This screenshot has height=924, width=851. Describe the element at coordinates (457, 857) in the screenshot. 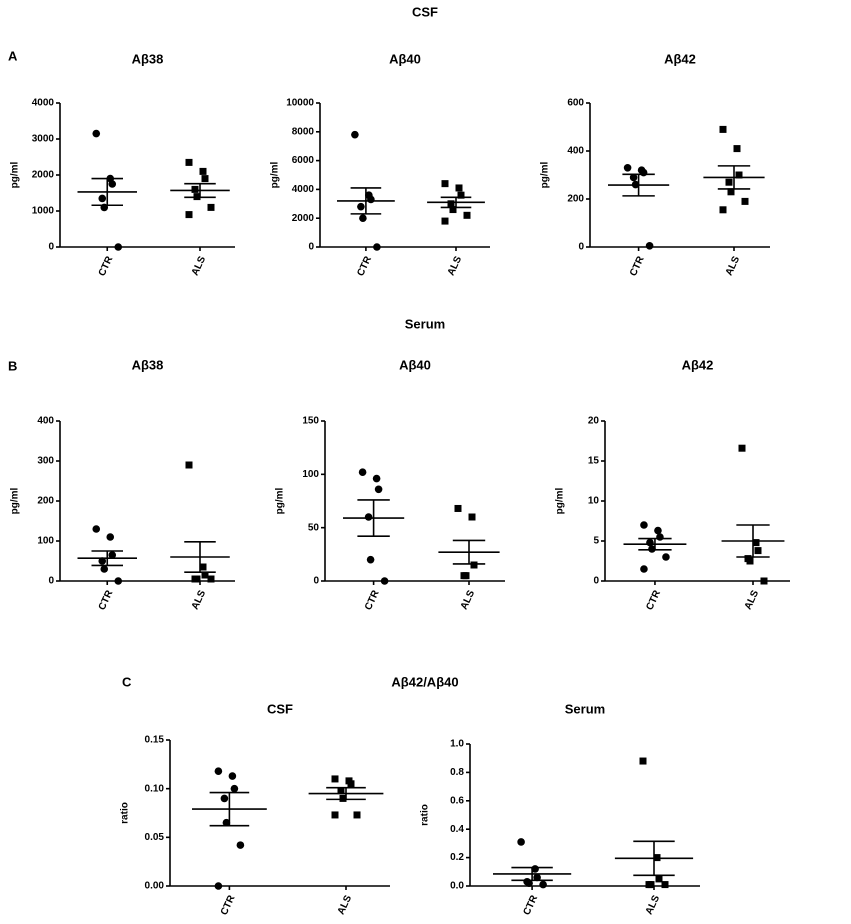

I see `y-tick-label: 0.2` at that location.